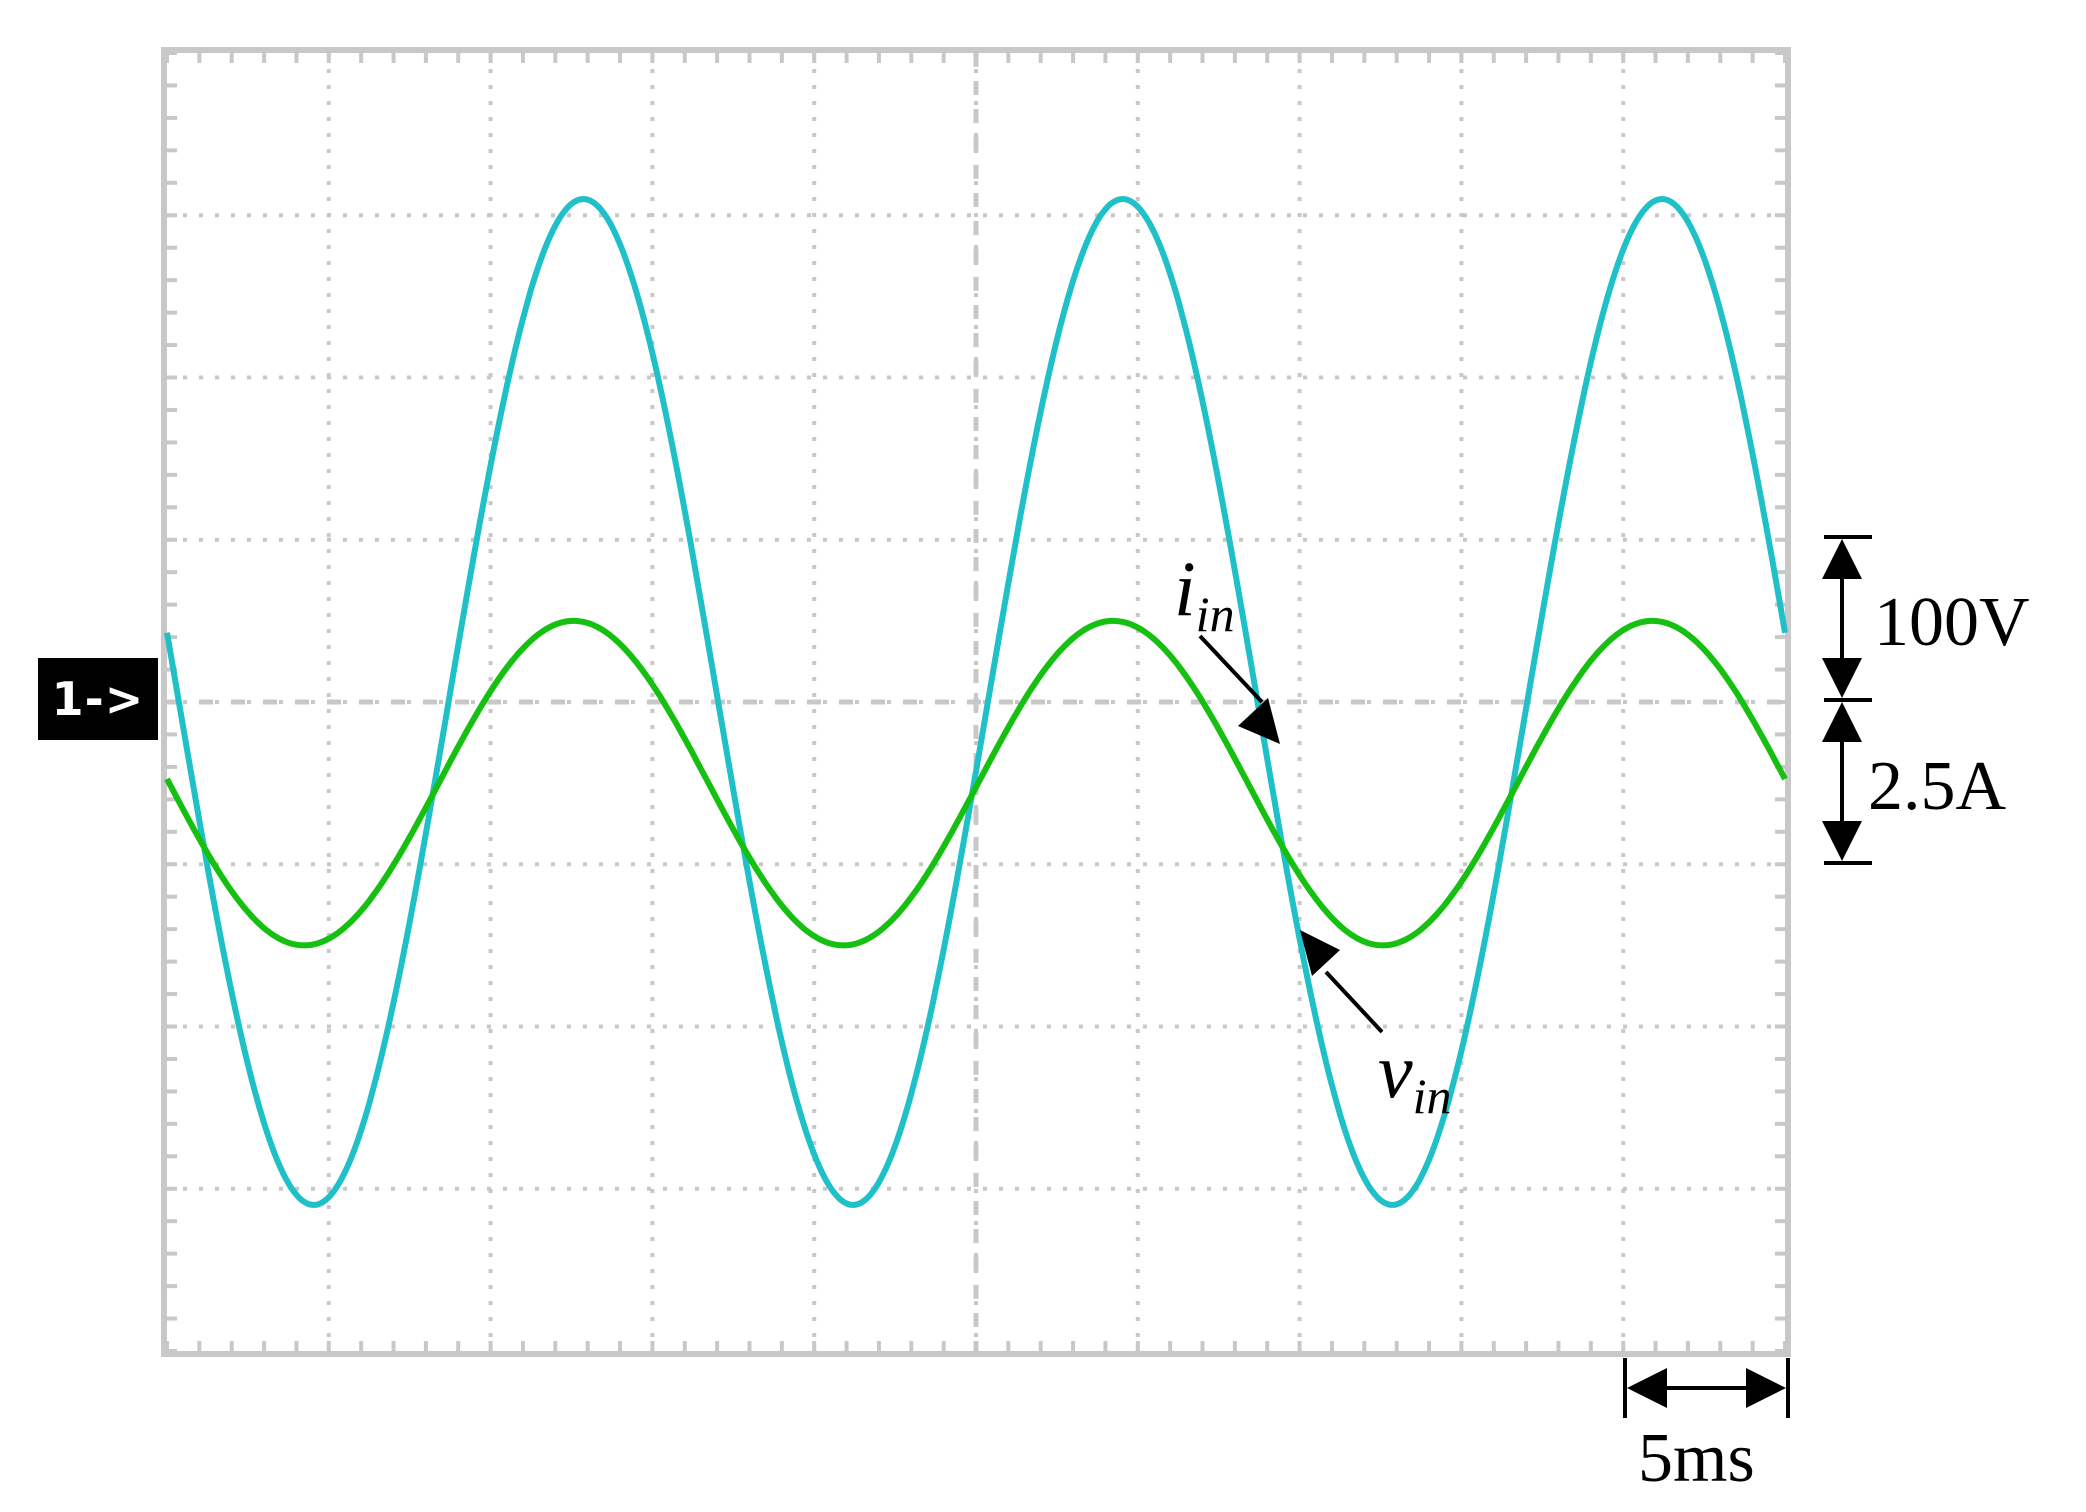  I want to click on time-scale-label: 5ms, so click(1696, 1458).